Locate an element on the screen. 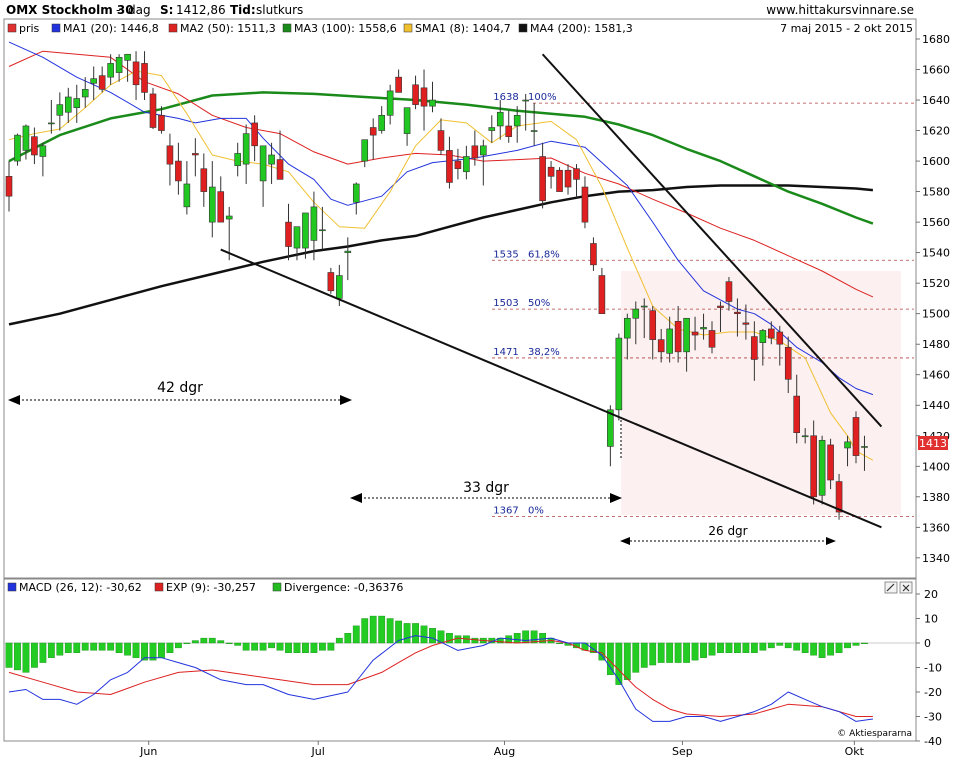 The image size is (960, 764). macd-tick-label: -20 is located at coordinates (933, 692).